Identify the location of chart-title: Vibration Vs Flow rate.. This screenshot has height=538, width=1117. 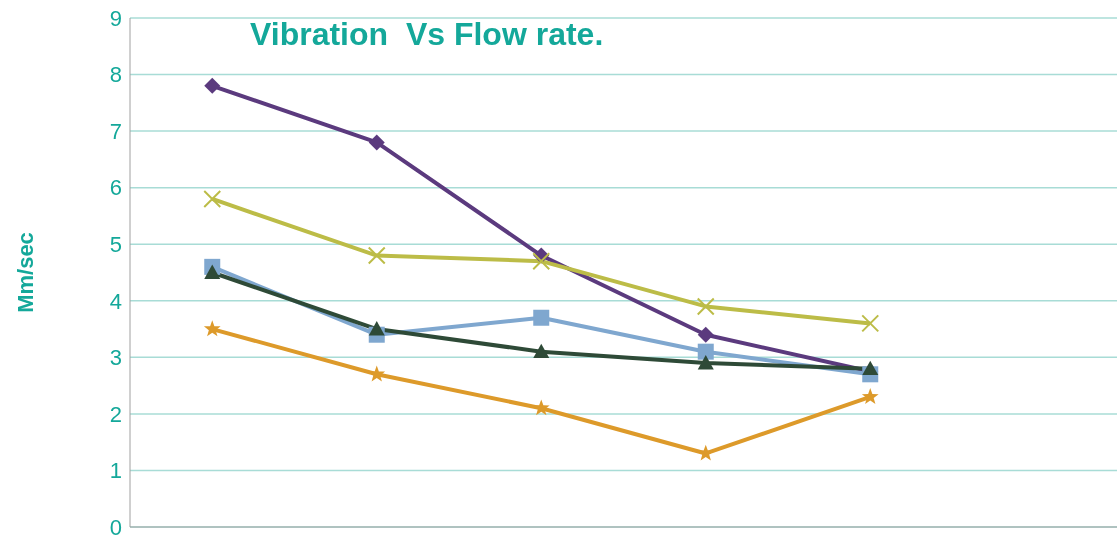
(427, 34).